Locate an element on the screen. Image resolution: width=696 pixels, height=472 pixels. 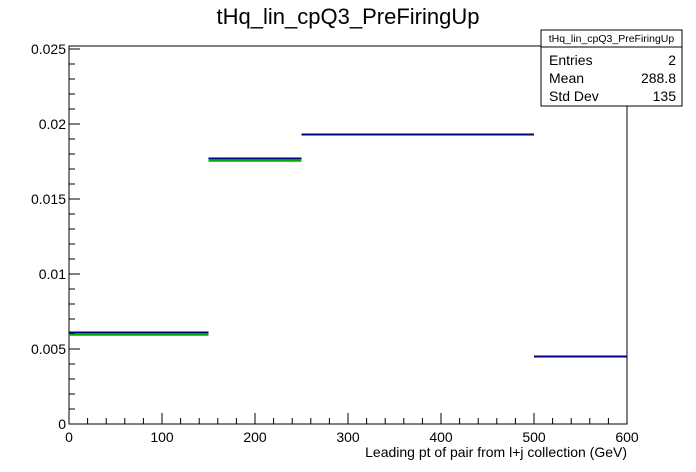
stats-mean-label: Mean is located at coordinates (566, 78).